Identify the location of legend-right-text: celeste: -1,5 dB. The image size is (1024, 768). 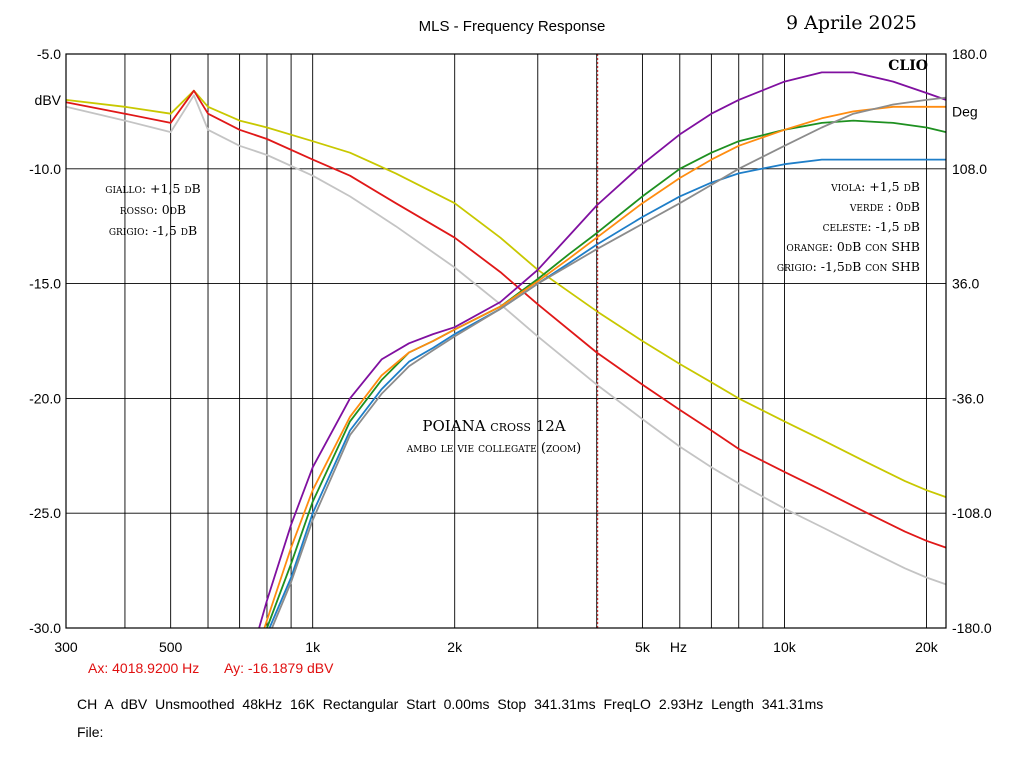
(871, 226).